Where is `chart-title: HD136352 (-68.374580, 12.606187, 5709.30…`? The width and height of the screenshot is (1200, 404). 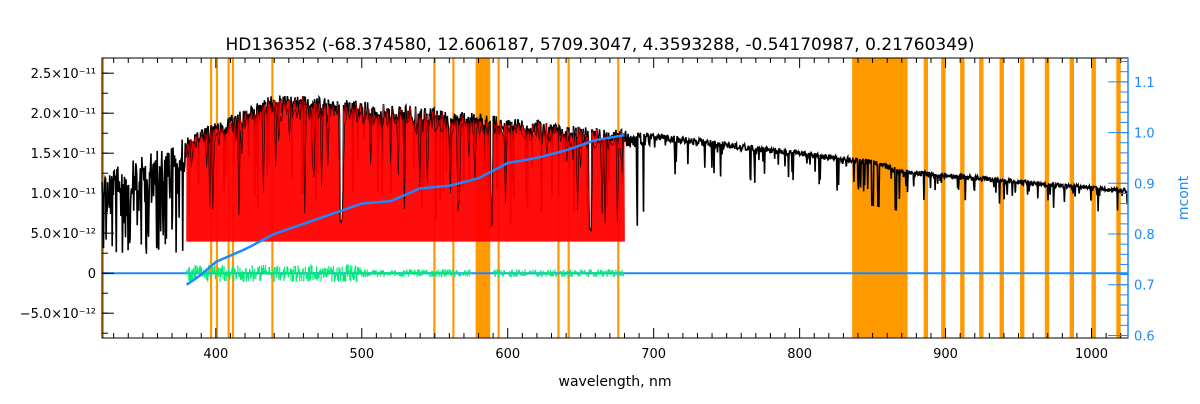
chart-title: HD136352 (-68.374580, 12.606187, 5709.30… is located at coordinates (600, 45).